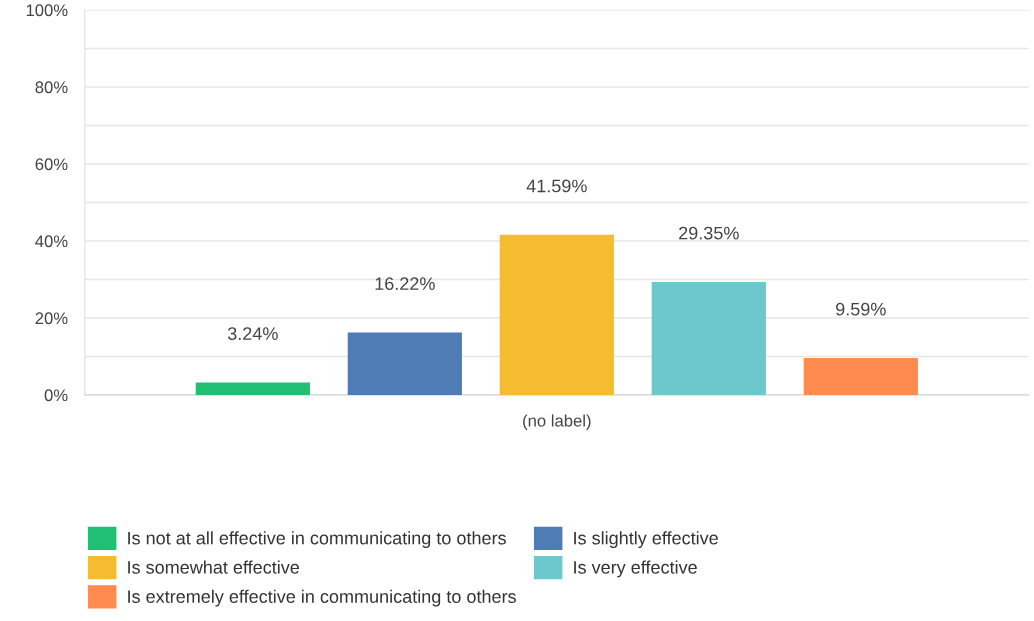  I want to click on x-tick-label: (no label), so click(557, 422).